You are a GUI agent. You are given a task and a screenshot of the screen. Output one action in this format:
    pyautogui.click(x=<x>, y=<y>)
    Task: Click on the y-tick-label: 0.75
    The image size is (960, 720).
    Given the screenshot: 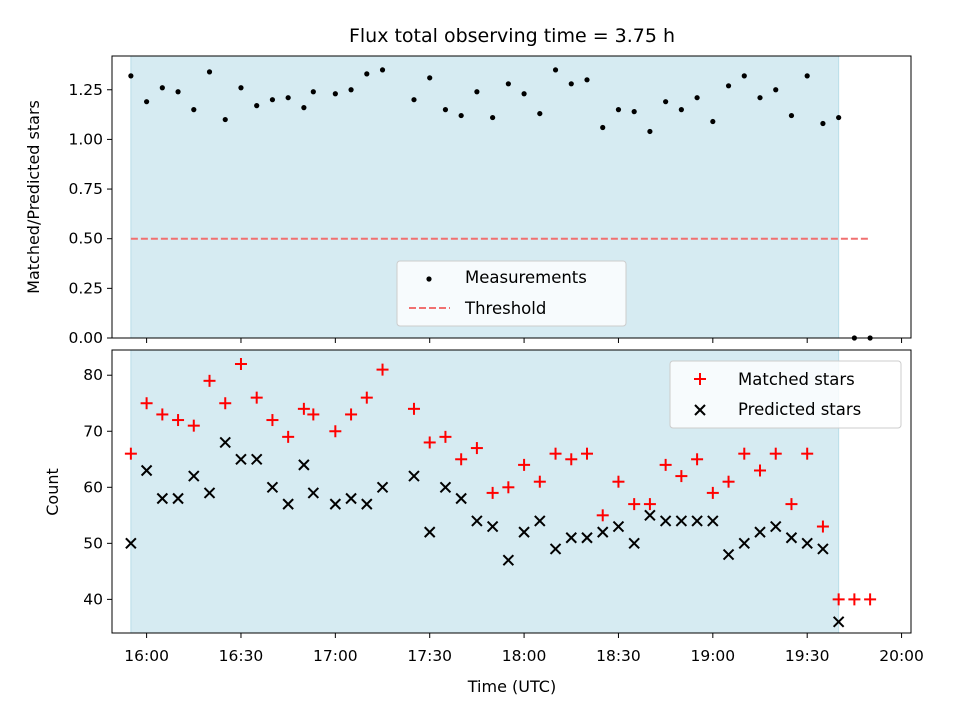 What is the action you would take?
    pyautogui.click(x=85, y=189)
    